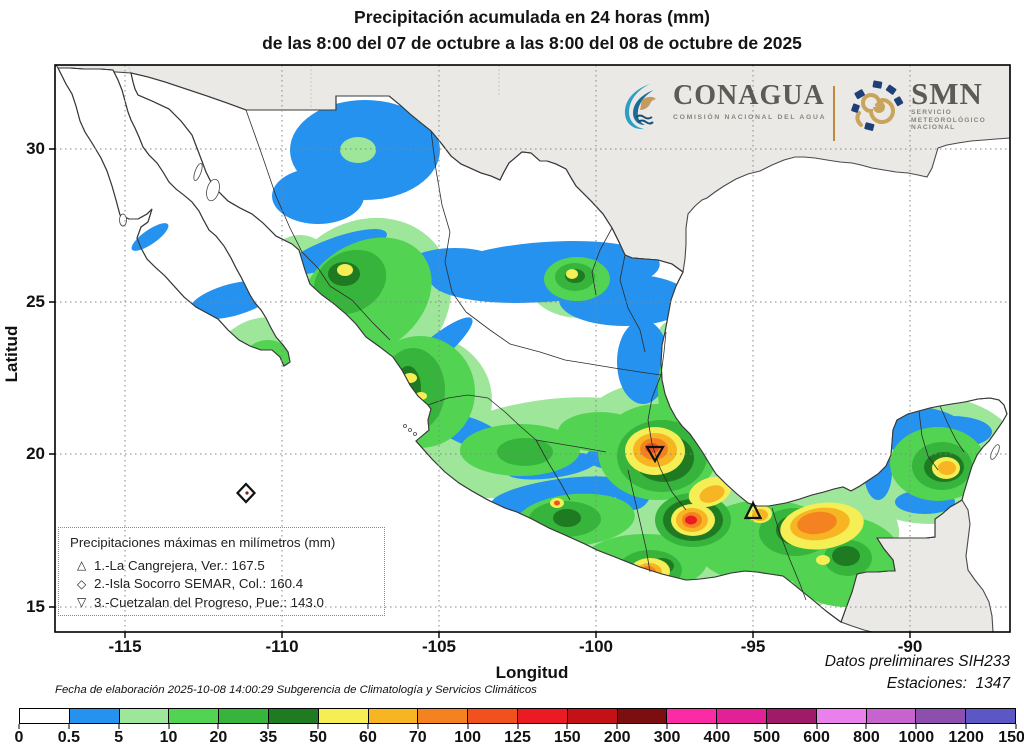 Image resolution: width=1024 pixels, height=745 pixels. I want to click on smn-wordmark: SMN, so click(947, 93).